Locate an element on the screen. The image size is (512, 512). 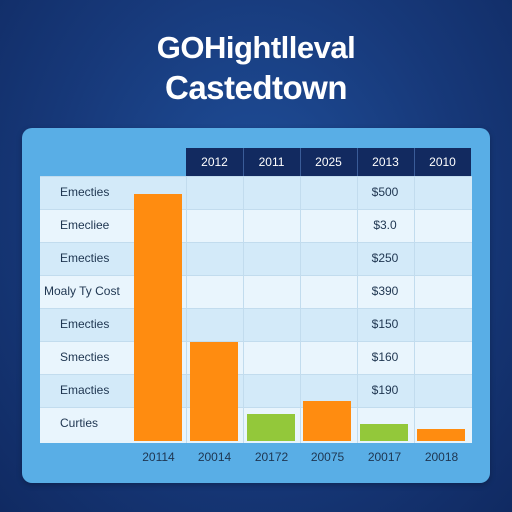
x-tick-label: 20114 is located at coordinates (158, 457).